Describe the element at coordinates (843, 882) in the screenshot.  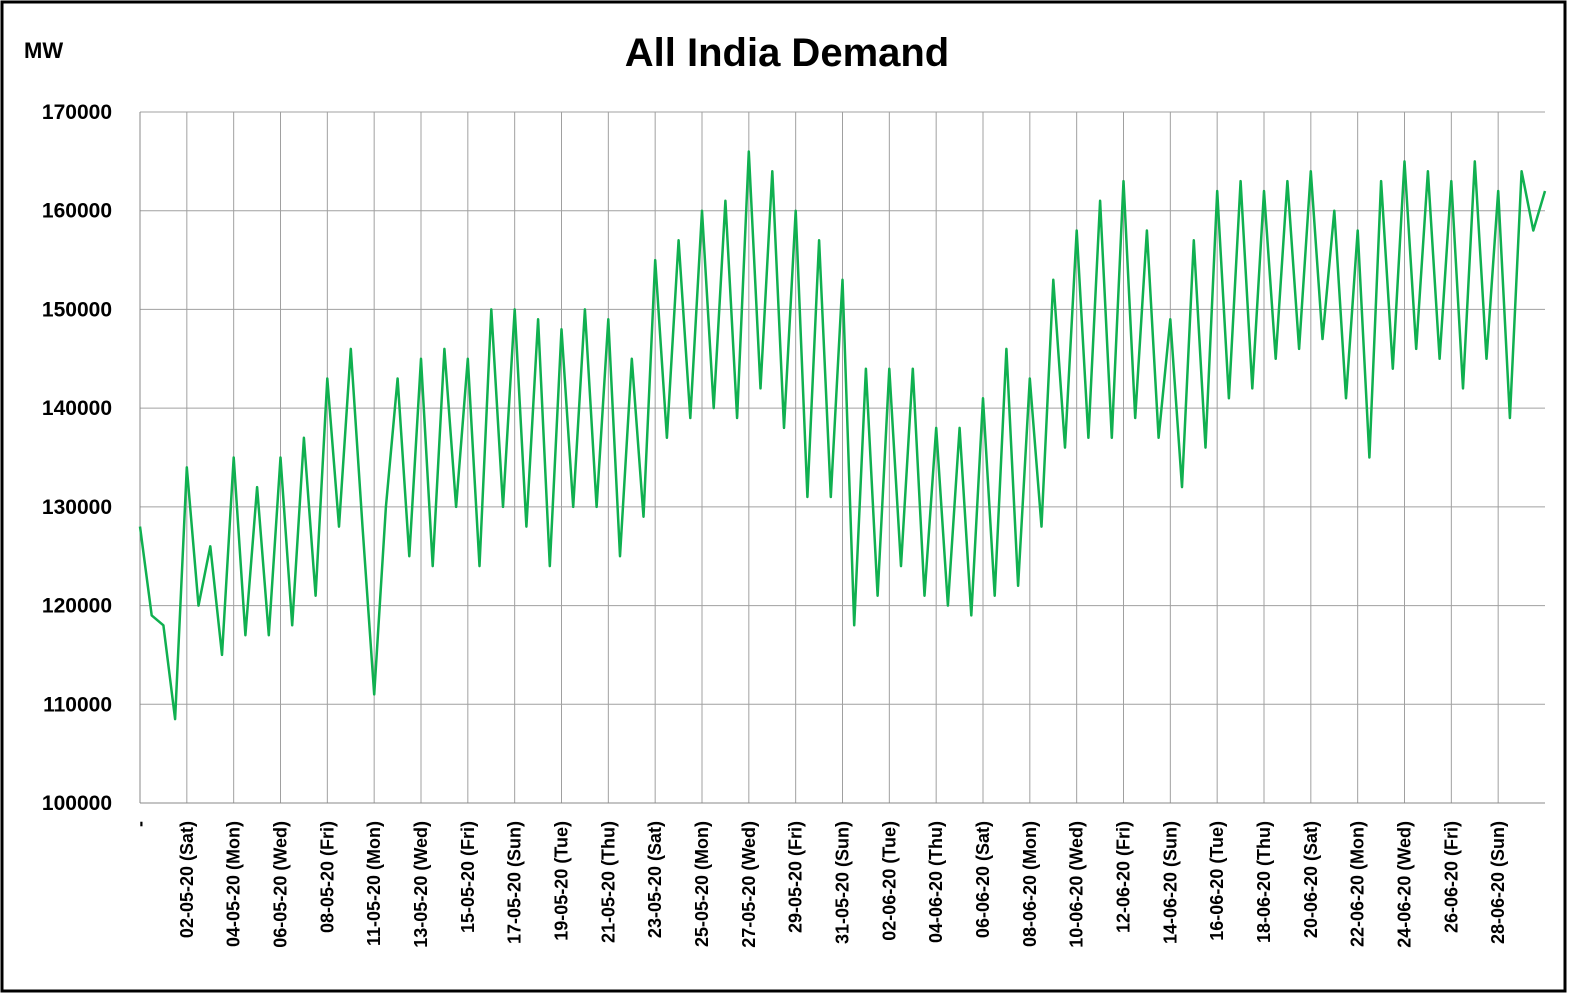
I see `x-tick-label: 31-05-20 (Sun)` at that location.